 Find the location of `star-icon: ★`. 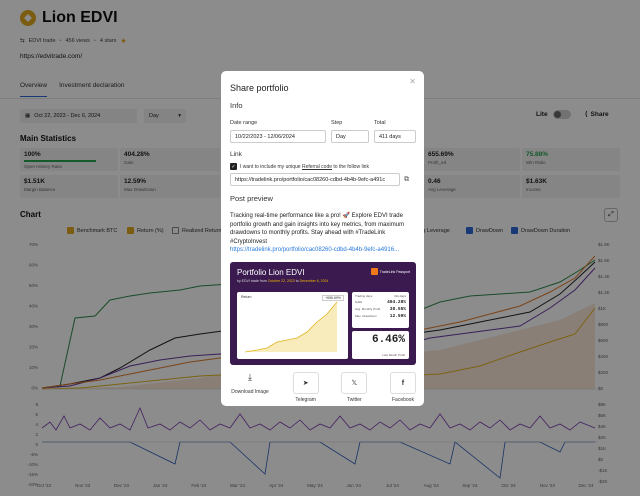

star-icon: ★ is located at coordinates (123, 41).